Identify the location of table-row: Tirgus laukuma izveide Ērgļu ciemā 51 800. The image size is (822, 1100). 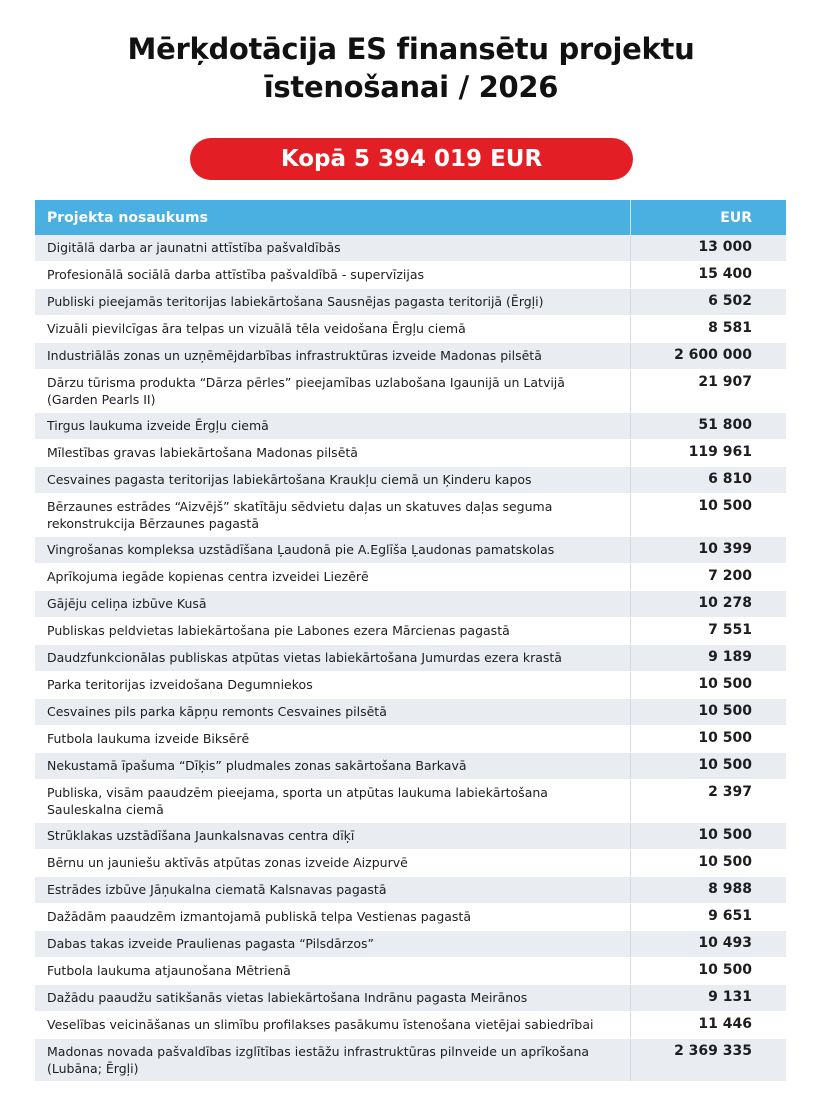
(410, 426).